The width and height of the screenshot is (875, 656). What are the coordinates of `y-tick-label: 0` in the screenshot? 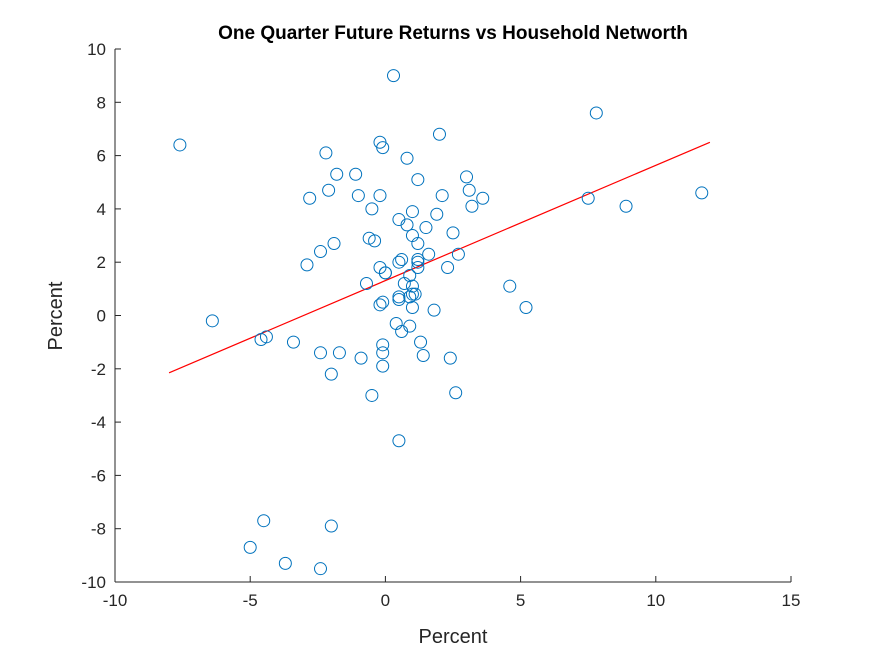 It's located at (101, 316).